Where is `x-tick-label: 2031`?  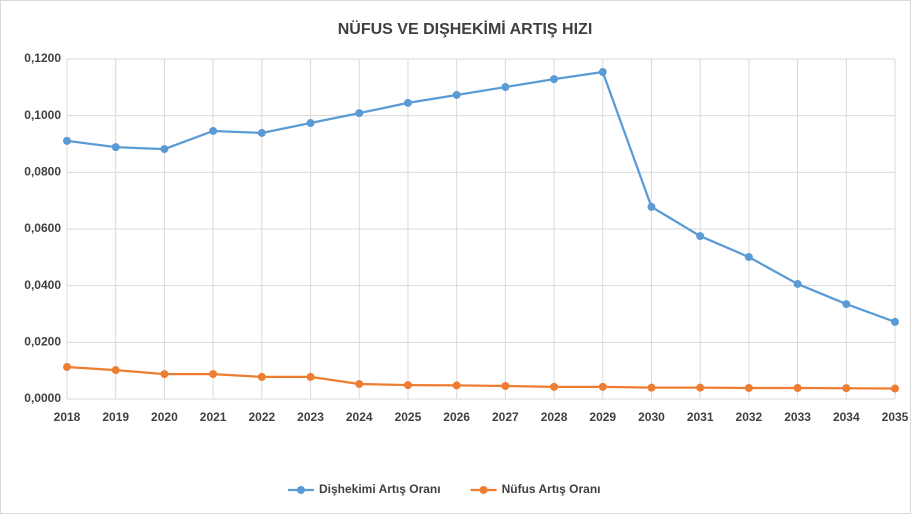
x-tick-label: 2031 is located at coordinates (700, 417).